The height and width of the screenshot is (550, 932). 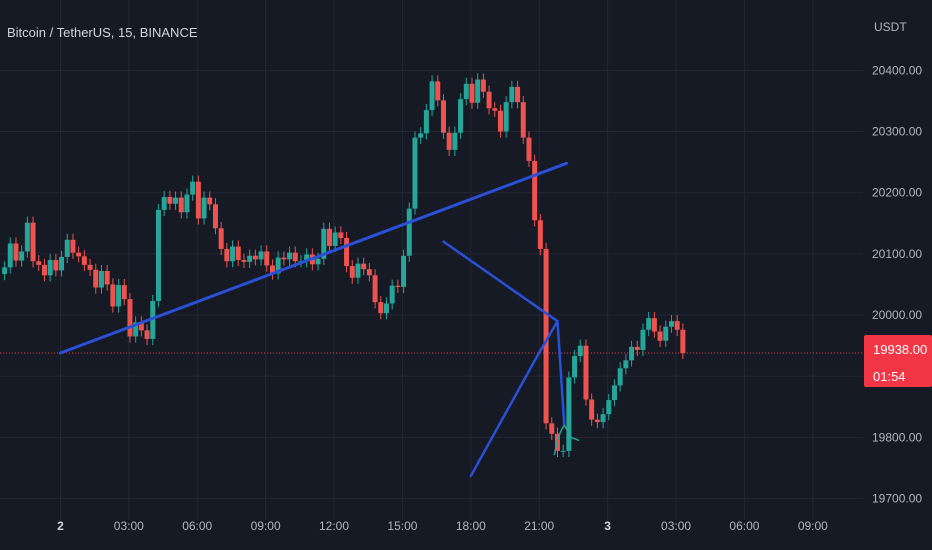 I want to click on projection-path, so click(x=571, y=433).